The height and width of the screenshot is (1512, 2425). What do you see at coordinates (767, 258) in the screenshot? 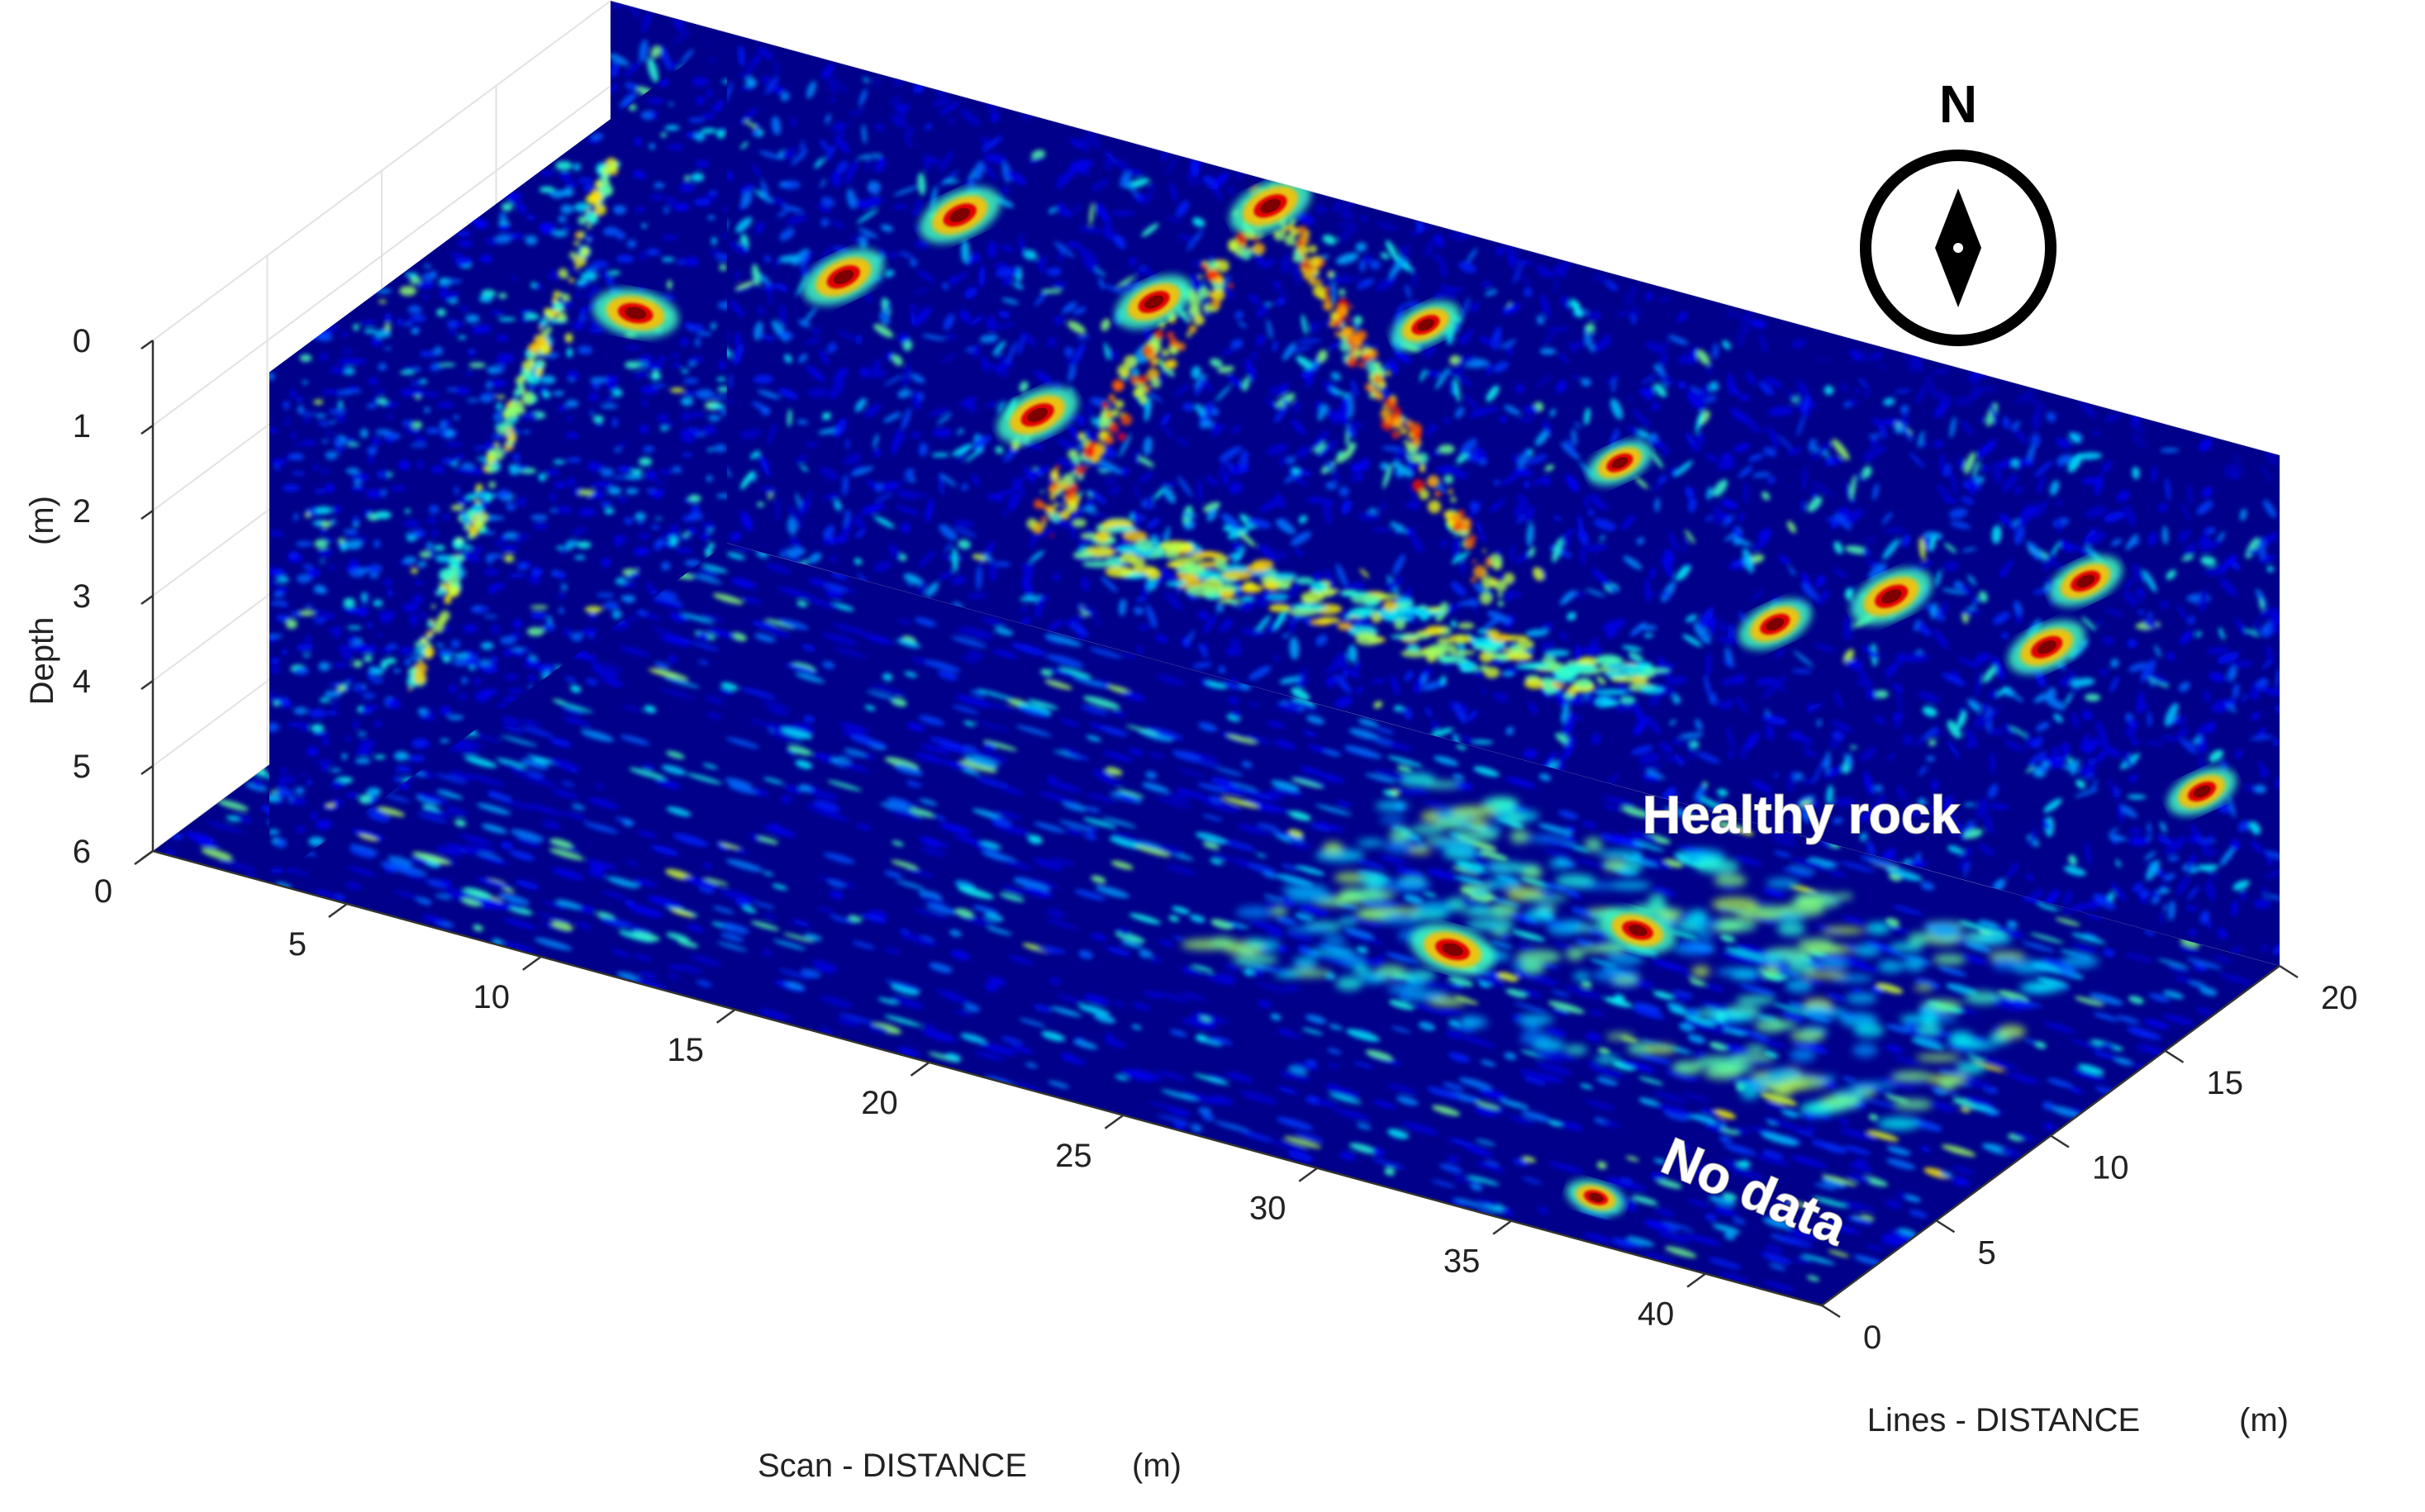
I see `lines-noise-mark` at bounding box center [767, 258].